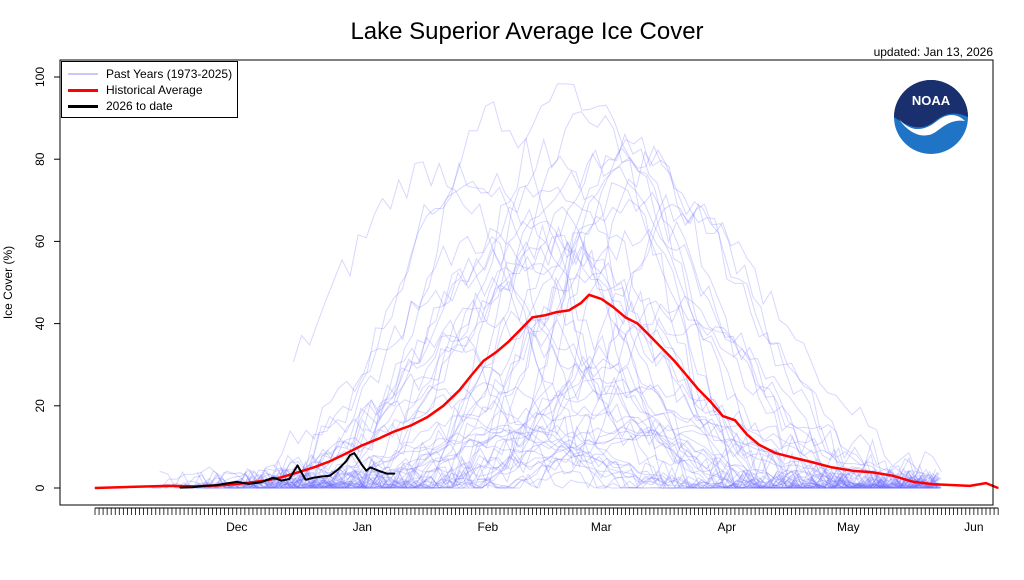 Image resolution: width=1024 pixels, height=580 pixels. I want to click on y-tick-label: 20, so click(40, 406).